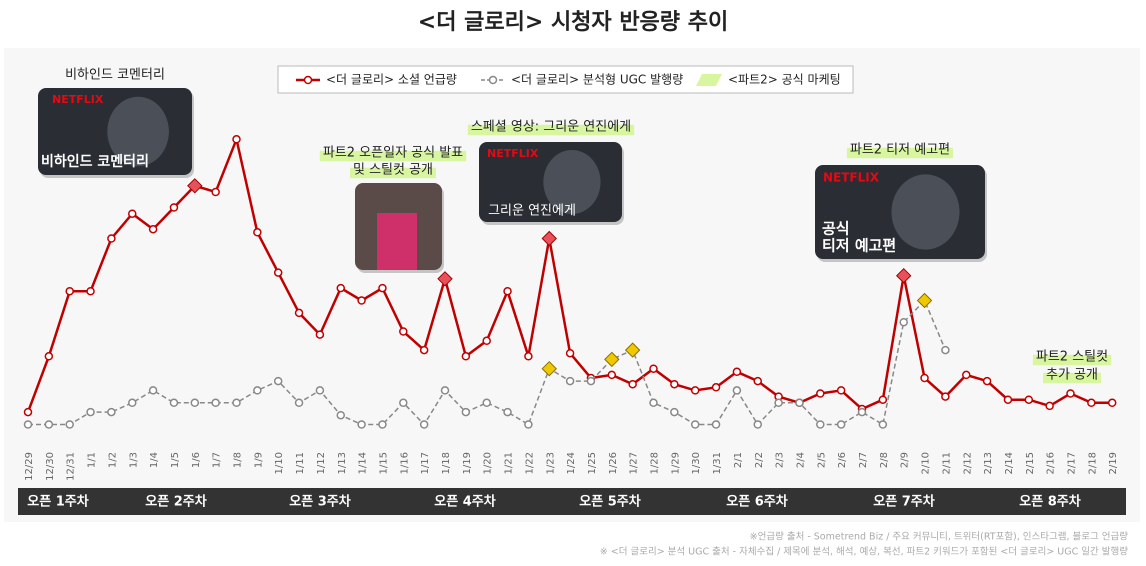 This screenshot has height=566, width=1146. What do you see at coordinates (780, 460) in the screenshot?
I see `x-tick-label: 2/3` at bounding box center [780, 460].